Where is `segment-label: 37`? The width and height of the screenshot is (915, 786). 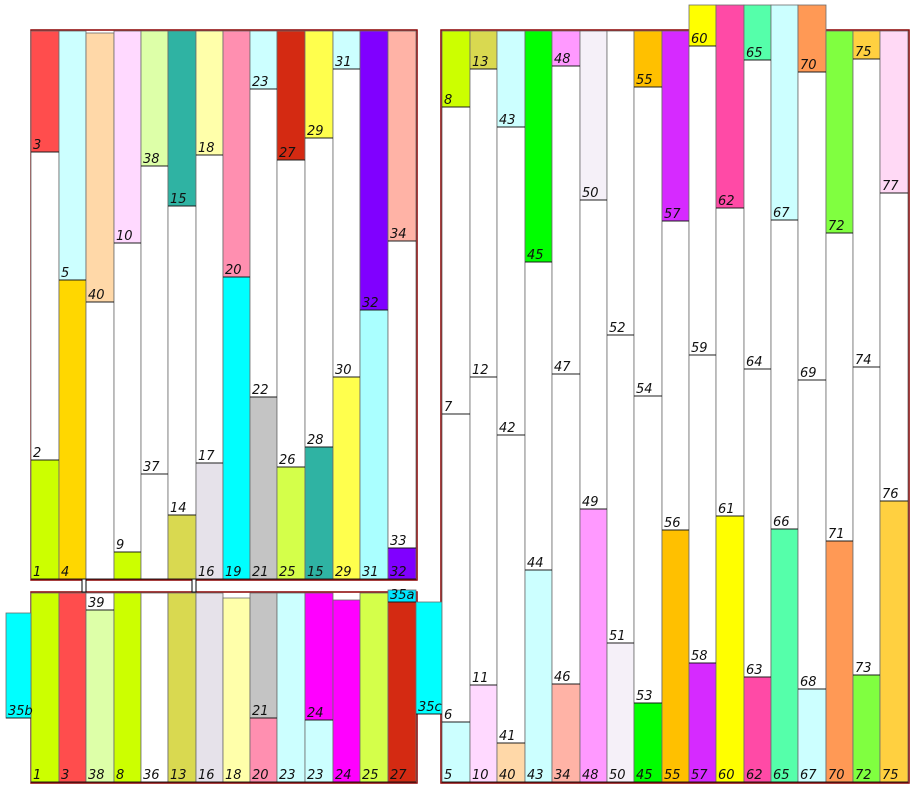
segment-label: 37 is located at coordinates (151, 467).